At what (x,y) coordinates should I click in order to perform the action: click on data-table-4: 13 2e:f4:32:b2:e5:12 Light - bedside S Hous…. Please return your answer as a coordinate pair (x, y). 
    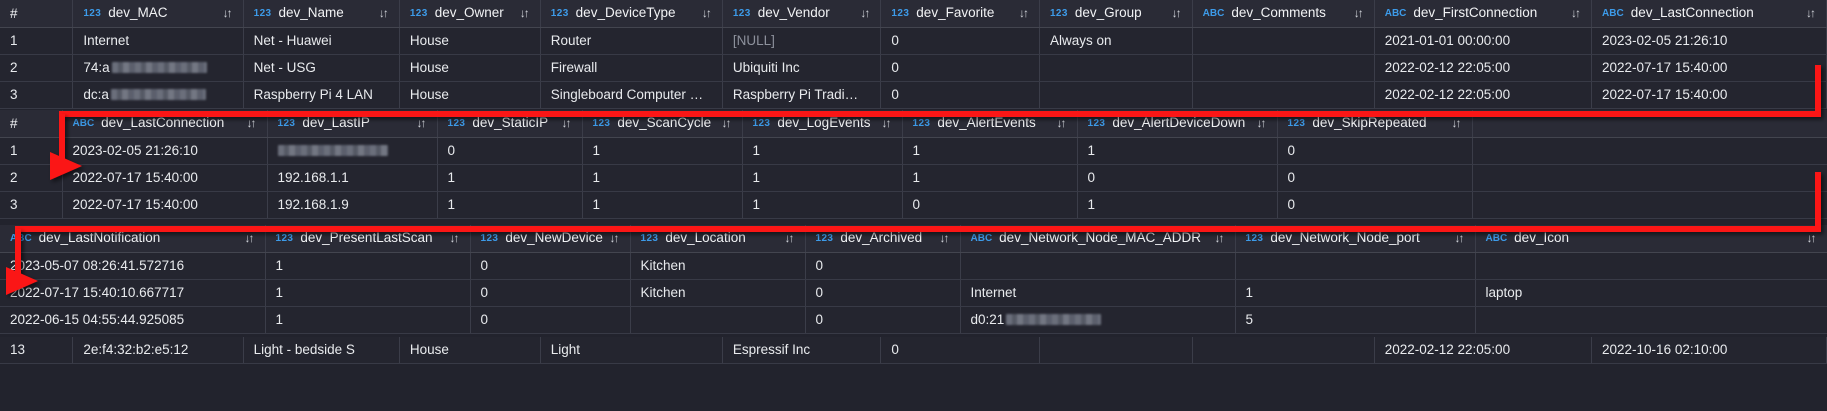
    Looking at the image, I should click on (913, 350).